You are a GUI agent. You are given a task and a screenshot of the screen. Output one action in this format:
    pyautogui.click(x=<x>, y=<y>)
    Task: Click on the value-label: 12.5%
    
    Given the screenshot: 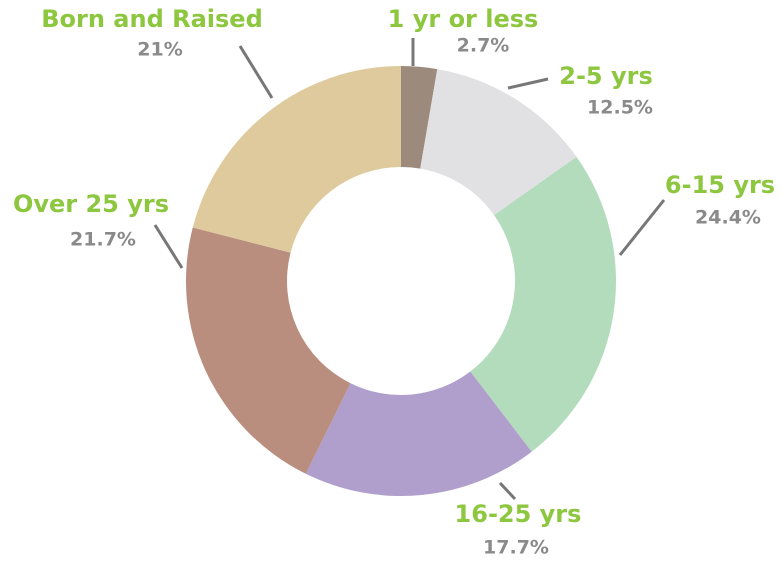 What is the action you would take?
    pyautogui.click(x=620, y=108)
    